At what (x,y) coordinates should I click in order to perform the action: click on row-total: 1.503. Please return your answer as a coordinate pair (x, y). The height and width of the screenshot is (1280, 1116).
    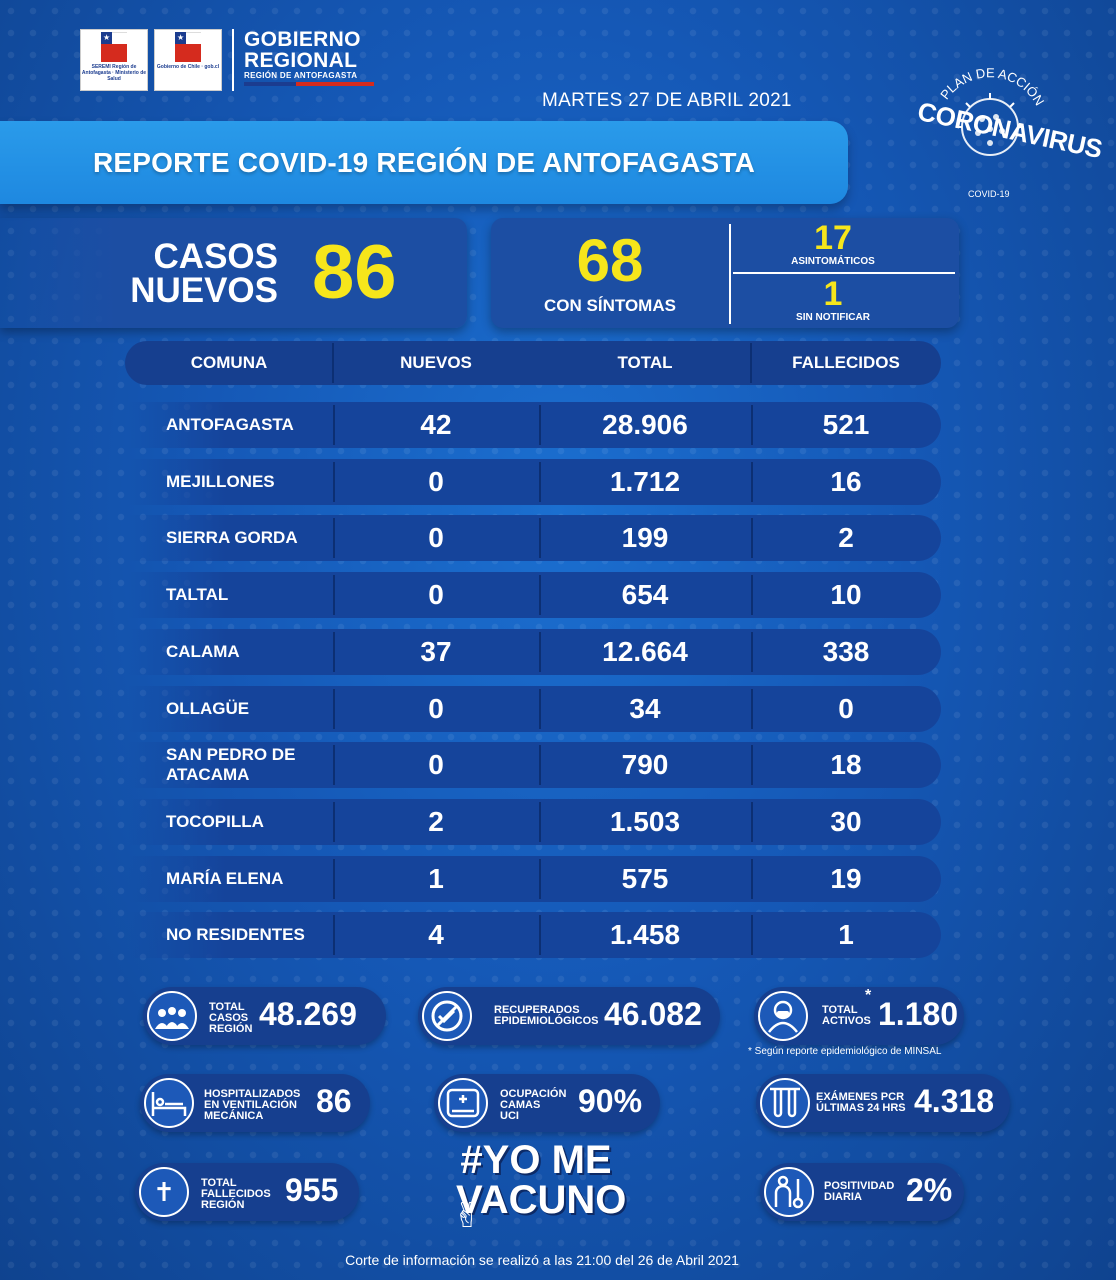
    Looking at the image, I should click on (645, 821).